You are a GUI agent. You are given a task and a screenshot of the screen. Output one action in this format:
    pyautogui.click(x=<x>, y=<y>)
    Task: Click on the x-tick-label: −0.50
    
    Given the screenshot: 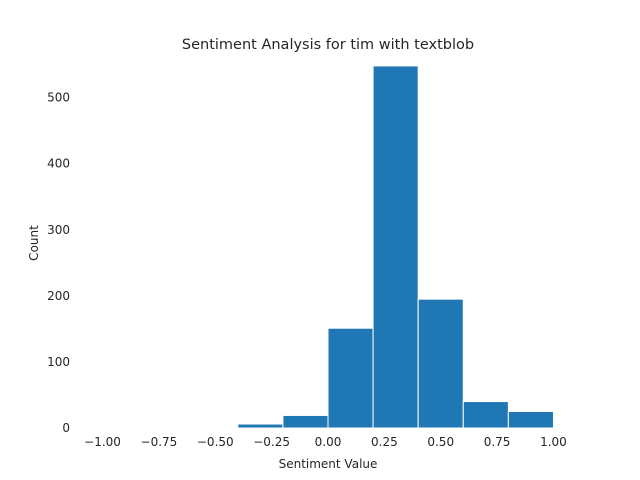 What is the action you would take?
    pyautogui.click(x=215, y=442)
    